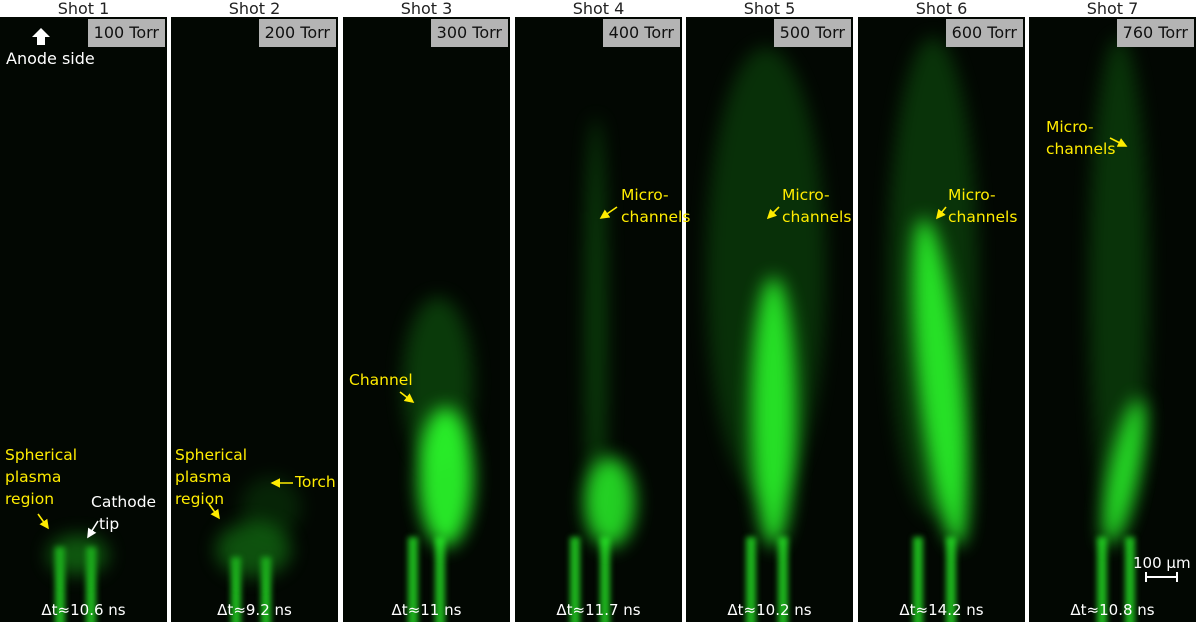  Describe the element at coordinates (469, 33) in the screenshot. I see `pressure-badge: 300 Torr` at that location.